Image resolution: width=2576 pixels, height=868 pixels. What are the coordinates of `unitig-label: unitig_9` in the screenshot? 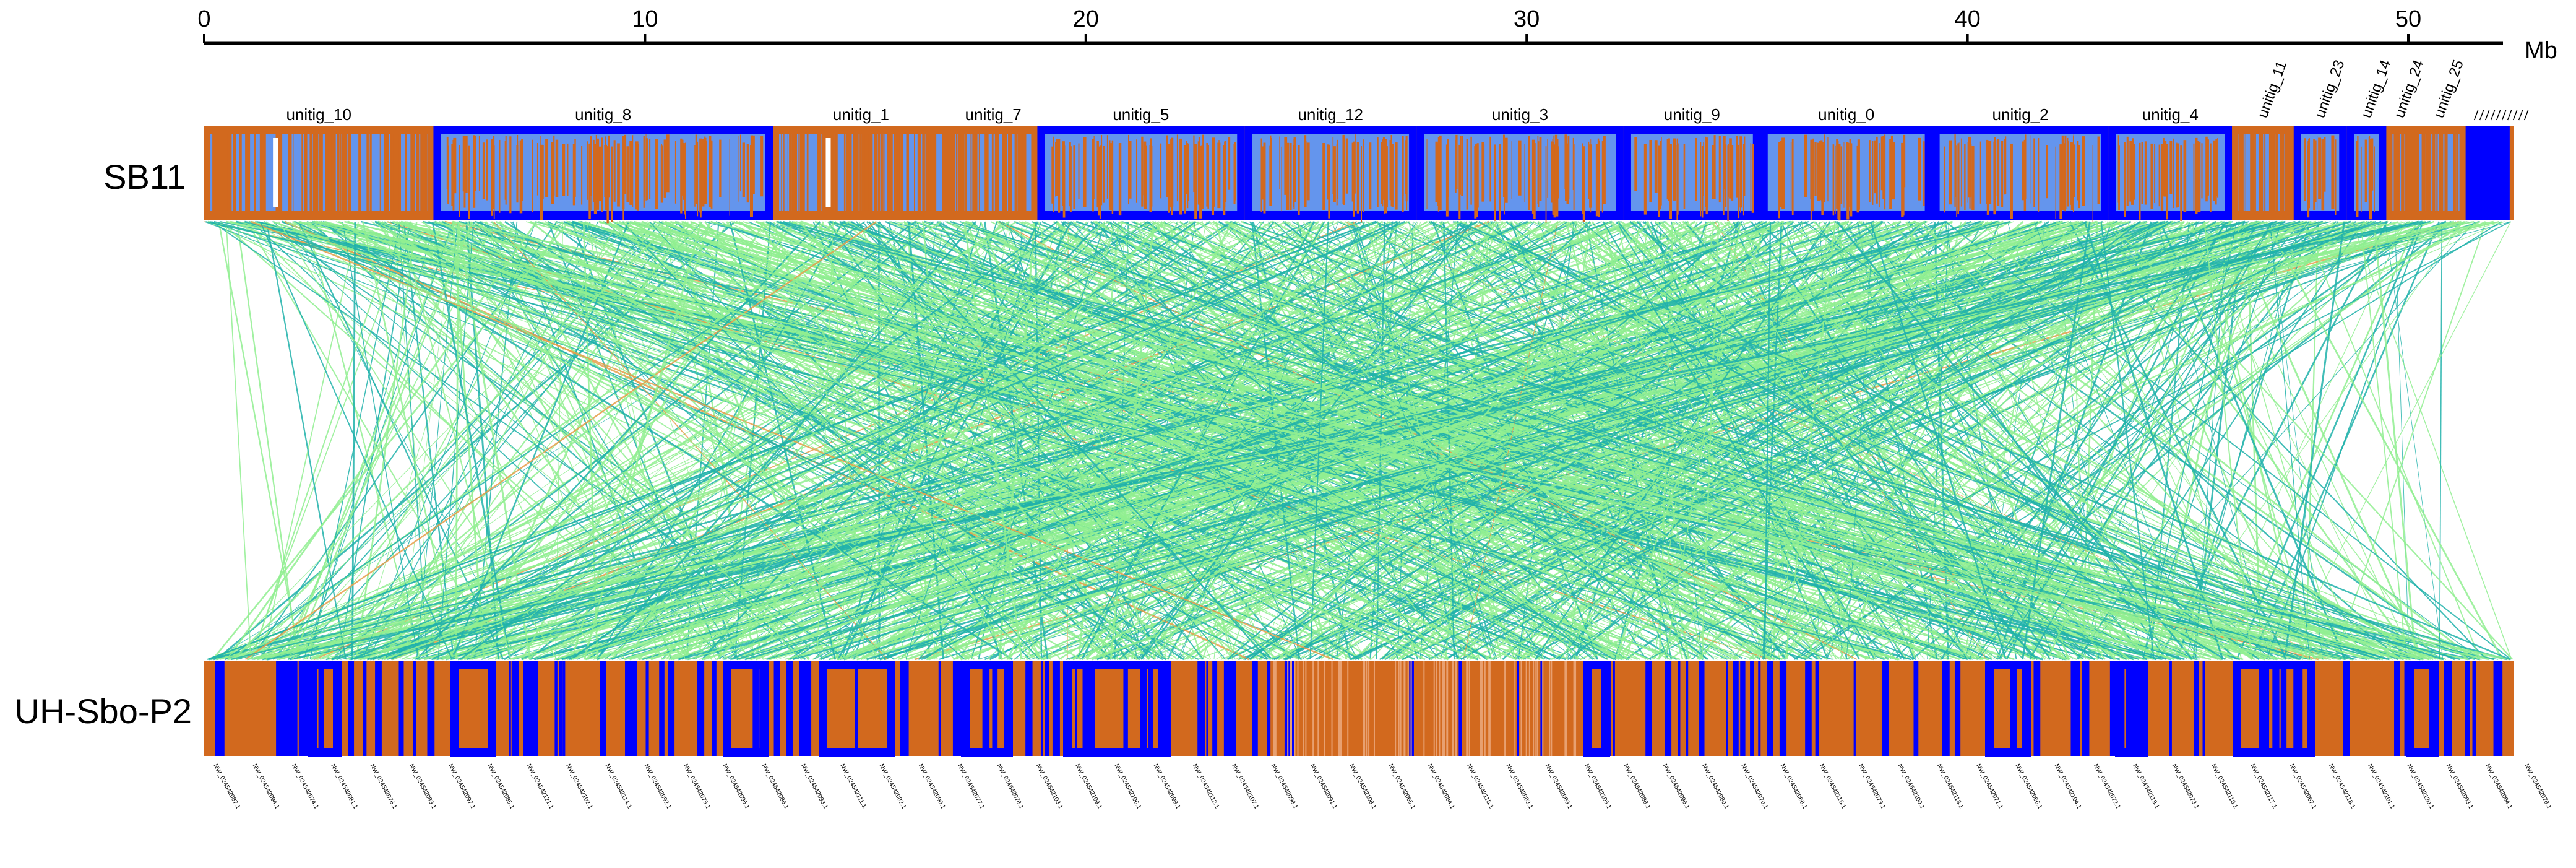 It's located at (1692, 114).